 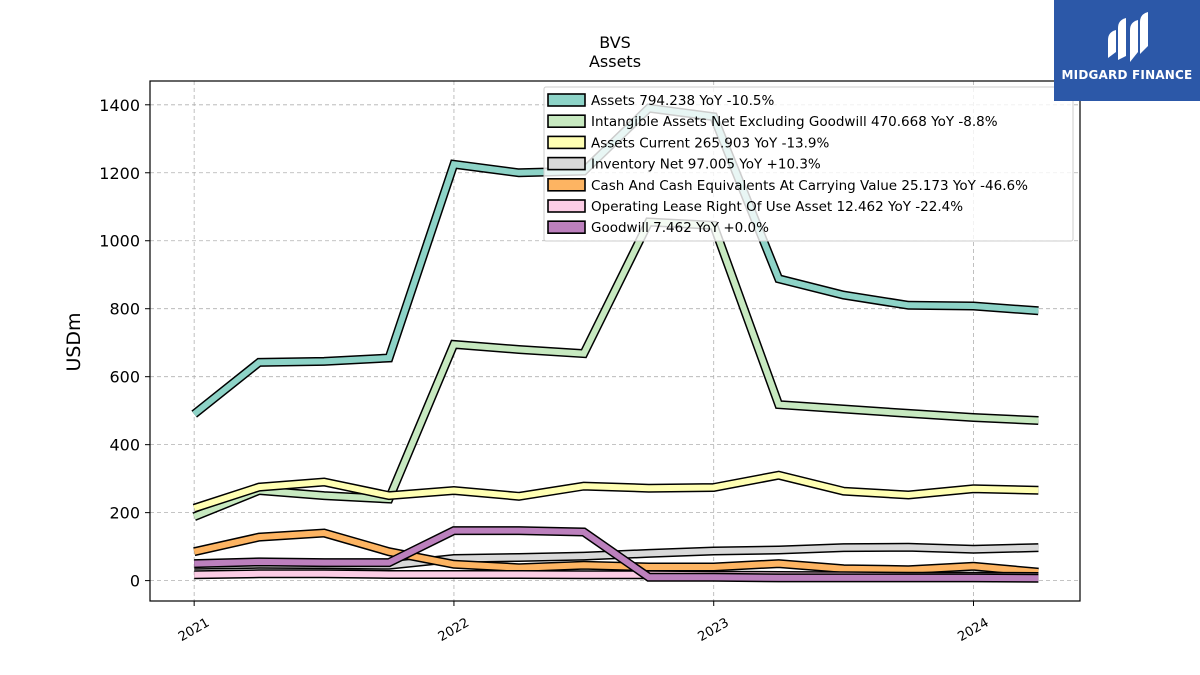 I want to click on x-tick-label: 2023, so click(x=714, y=630).